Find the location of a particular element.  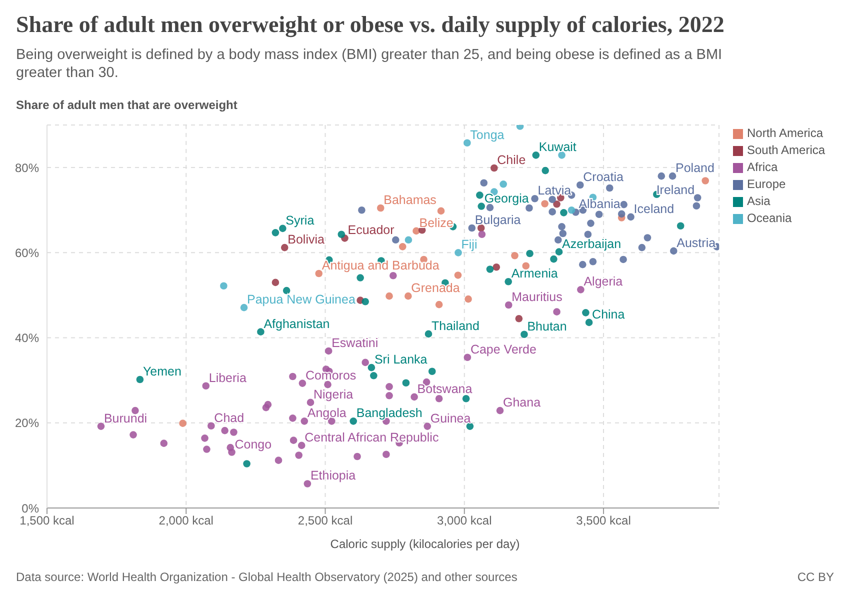

annotation: Bhutan is located at coordinates (547, 326).